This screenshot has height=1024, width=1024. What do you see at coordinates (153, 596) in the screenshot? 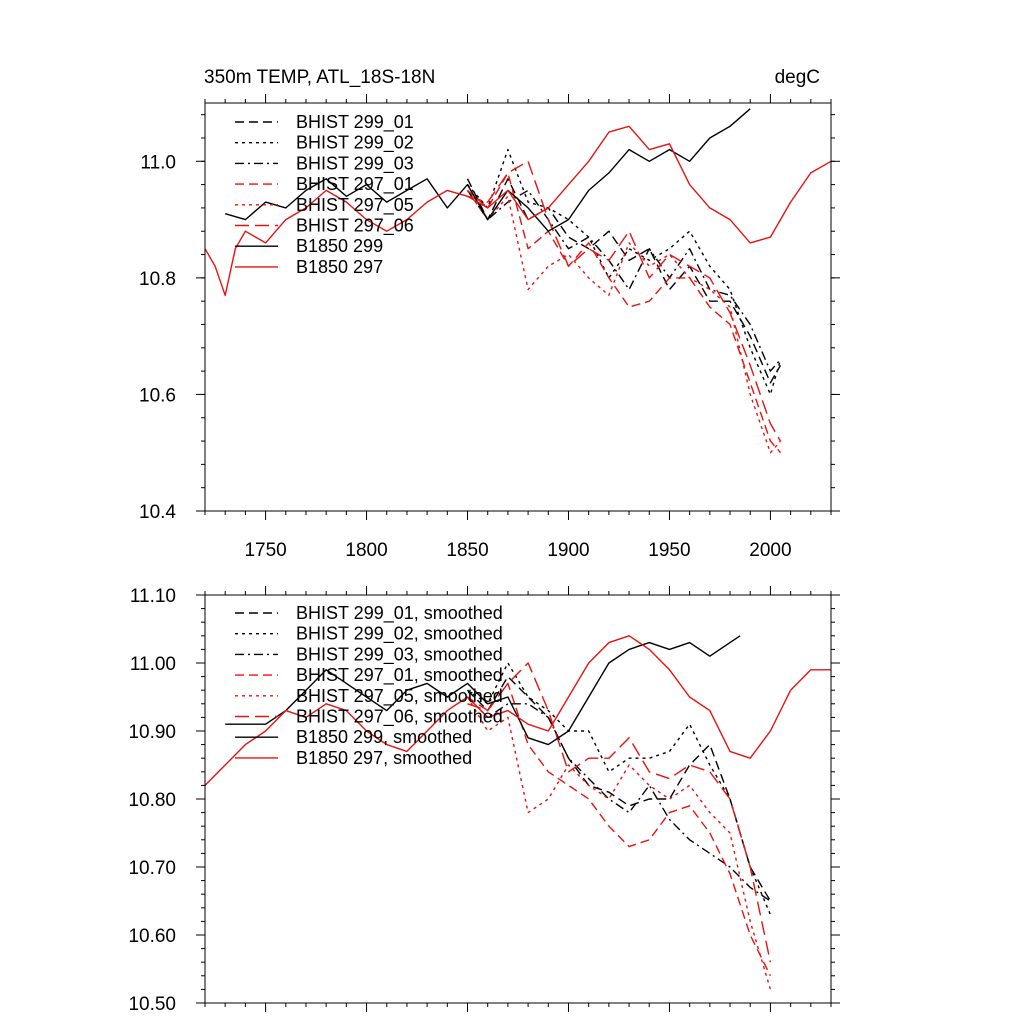
I see `bottom-ytick-label: 11.10` at bounding box center [153, 596].